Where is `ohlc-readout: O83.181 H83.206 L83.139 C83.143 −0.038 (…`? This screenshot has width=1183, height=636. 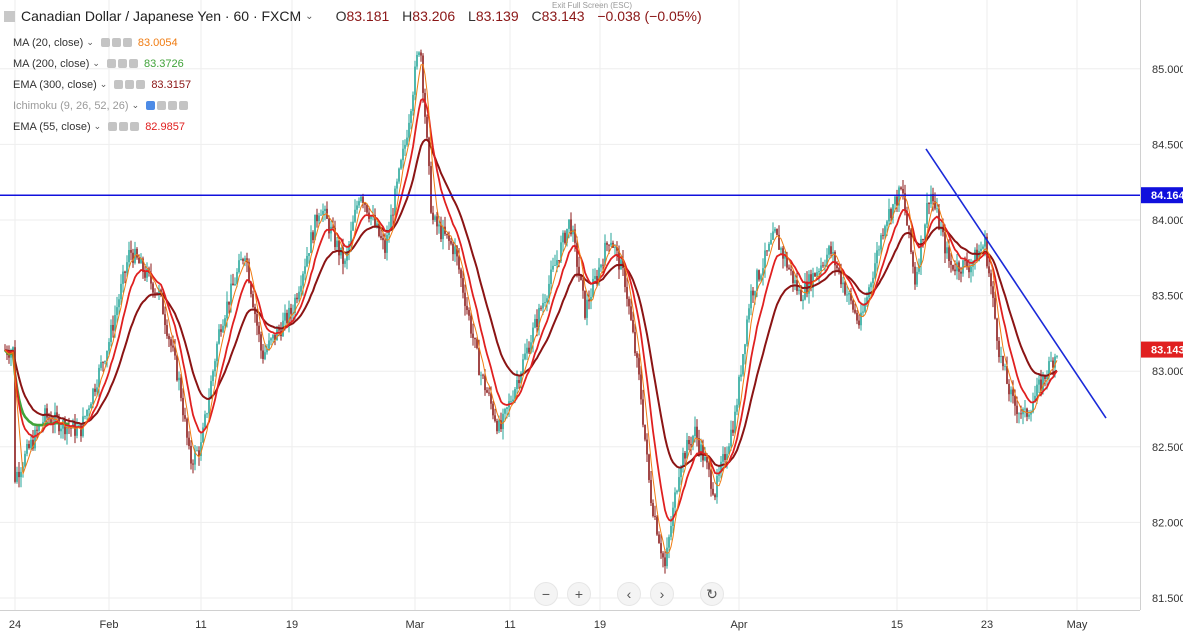 ohlc-readout: O83.181 H83.206 L83.139 C83.143 −0.038 (… is located at coordinates (523, 16).